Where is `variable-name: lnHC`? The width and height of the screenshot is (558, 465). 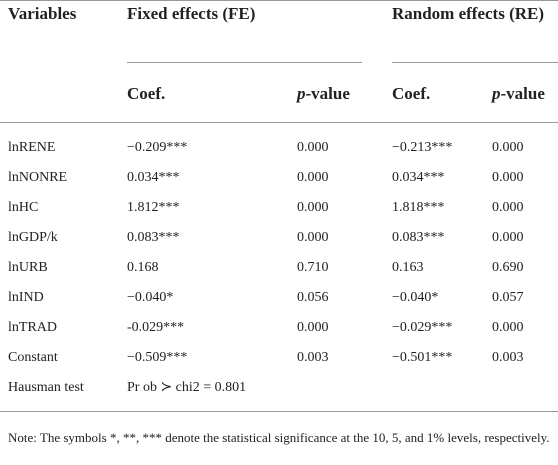
variable-name: lnHC is located at coordinates (23, 207).